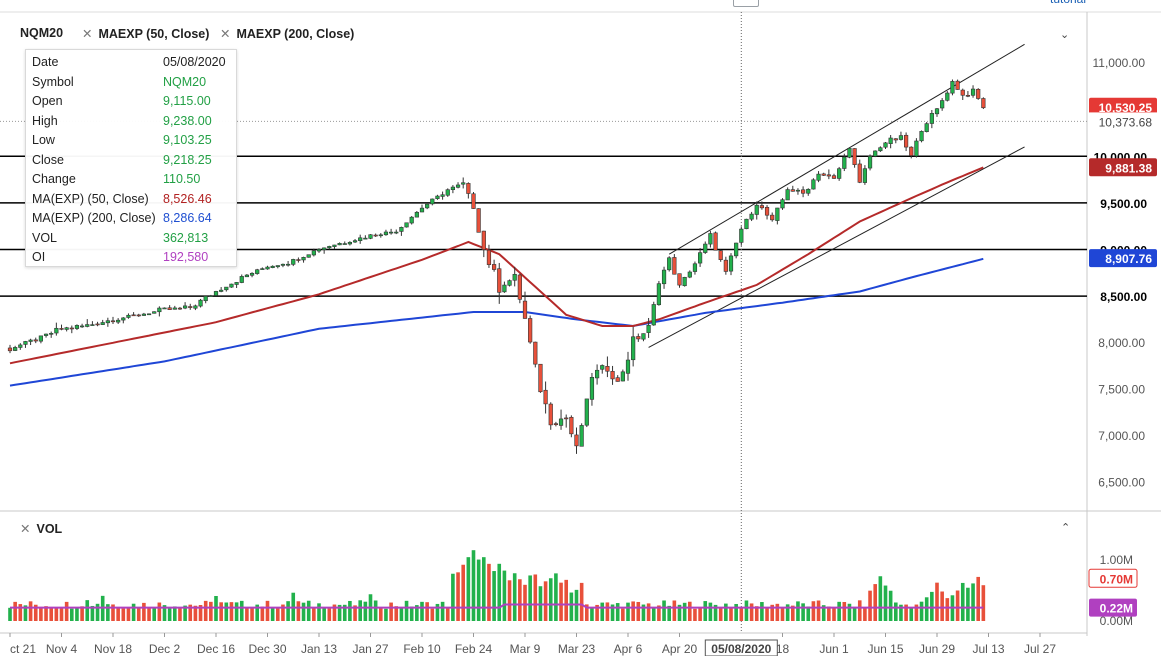 This screenshot has width=1161, height=661. I want to click on x-tick-label: Jun 1, so click(834, 649).